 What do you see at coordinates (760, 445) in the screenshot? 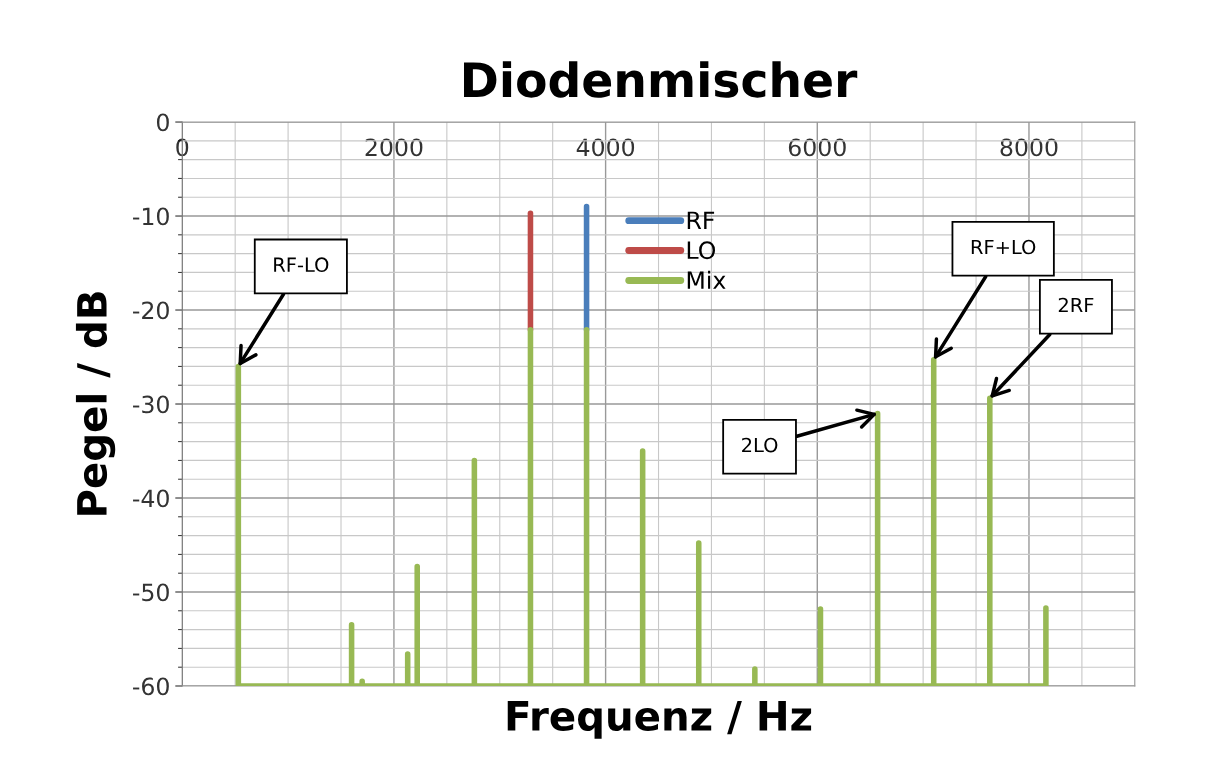
I see `annotation: 2LO` at bounding box center [760, 445].